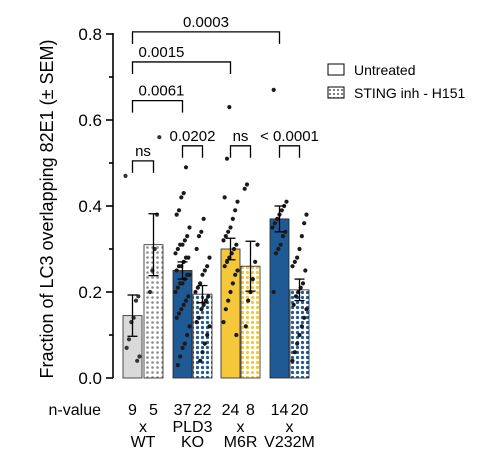  Describe the element at coordinates (90, 206) in the screenshot. I see `y-tick-label: 0.4` at that location.